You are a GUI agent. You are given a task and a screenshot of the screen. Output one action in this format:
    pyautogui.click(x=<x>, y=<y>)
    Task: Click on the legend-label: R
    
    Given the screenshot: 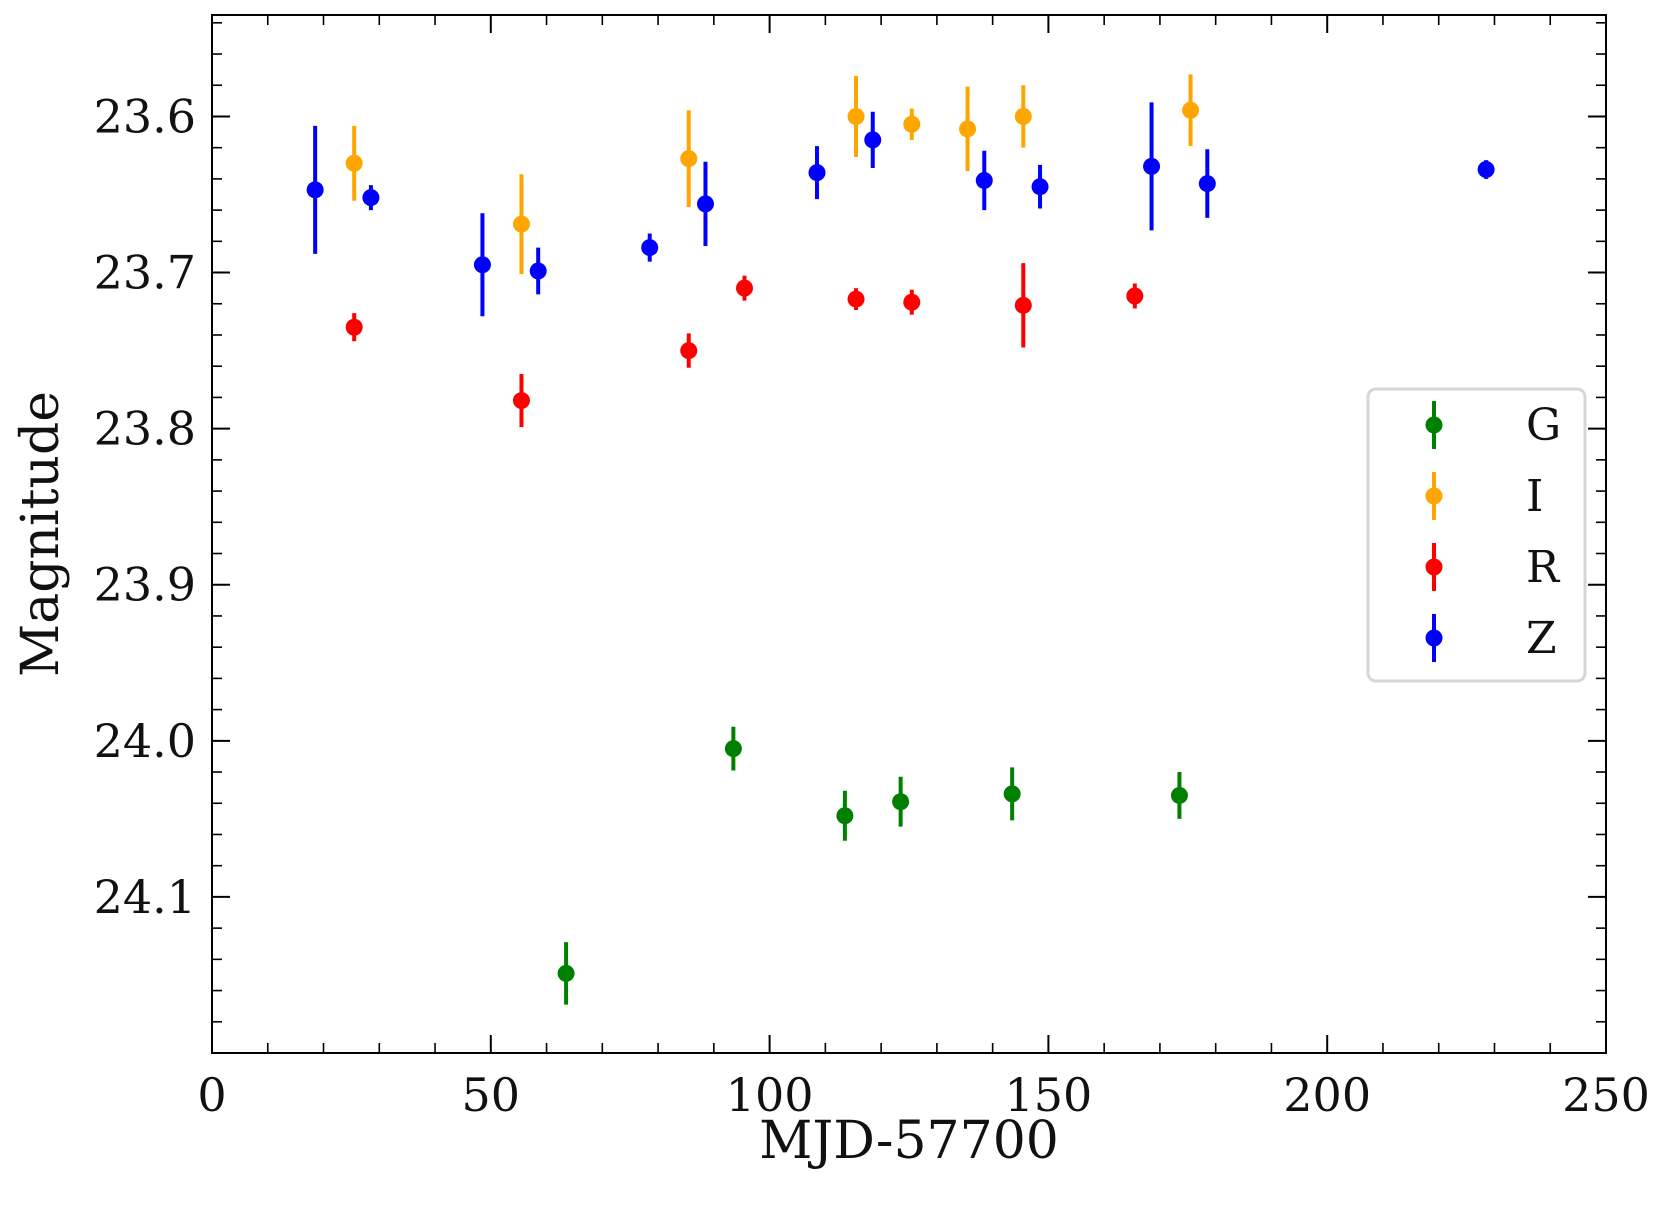 What is the action you would take?
    pyautogui.click(x=1543, y=567)
    